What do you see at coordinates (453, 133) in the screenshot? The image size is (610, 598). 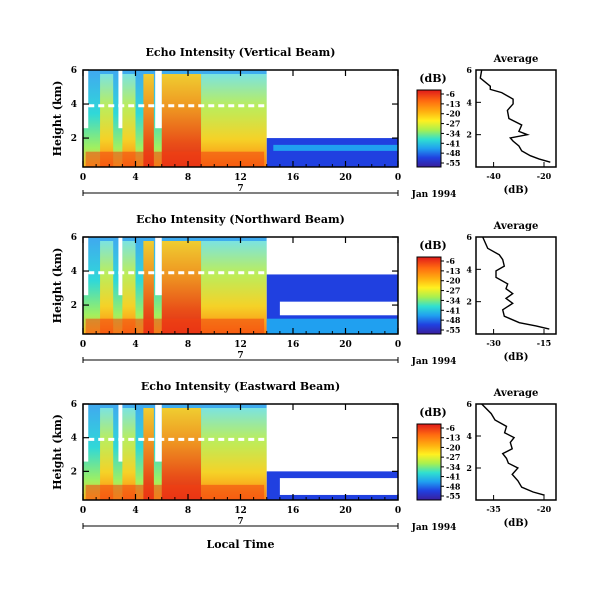 I see `colorbar-tick-label: -34` at bounding box center [453, 133].